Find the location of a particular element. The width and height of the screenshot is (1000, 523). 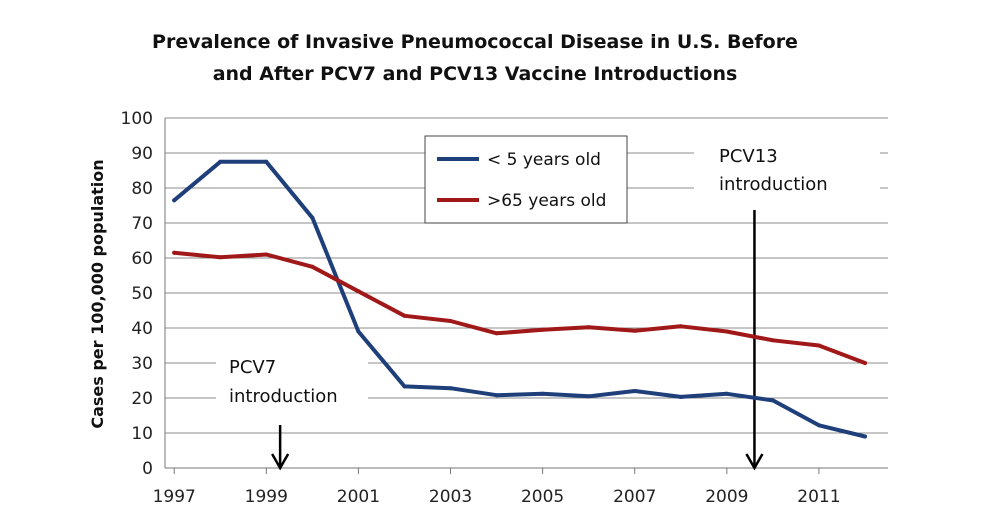

legend-box is located at coordinates (526, 179).